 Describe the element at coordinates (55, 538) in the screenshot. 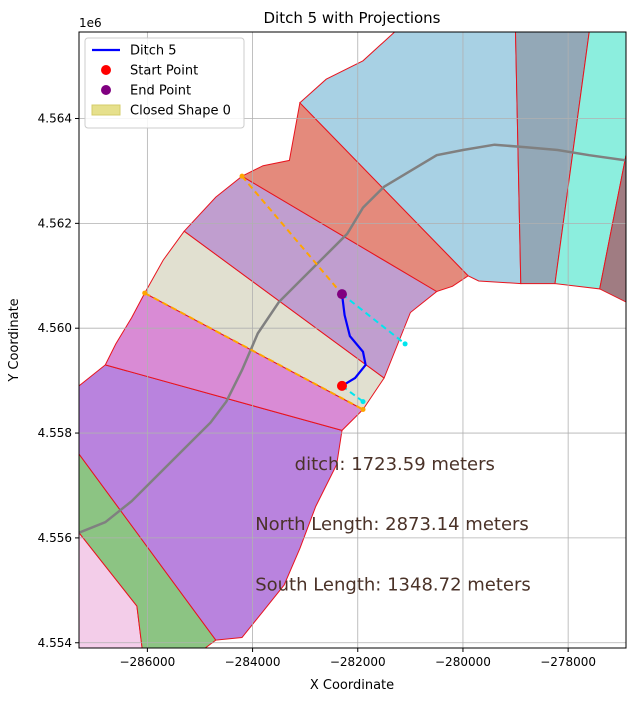

I see `y-tick-label-1: 4.556` at that location.